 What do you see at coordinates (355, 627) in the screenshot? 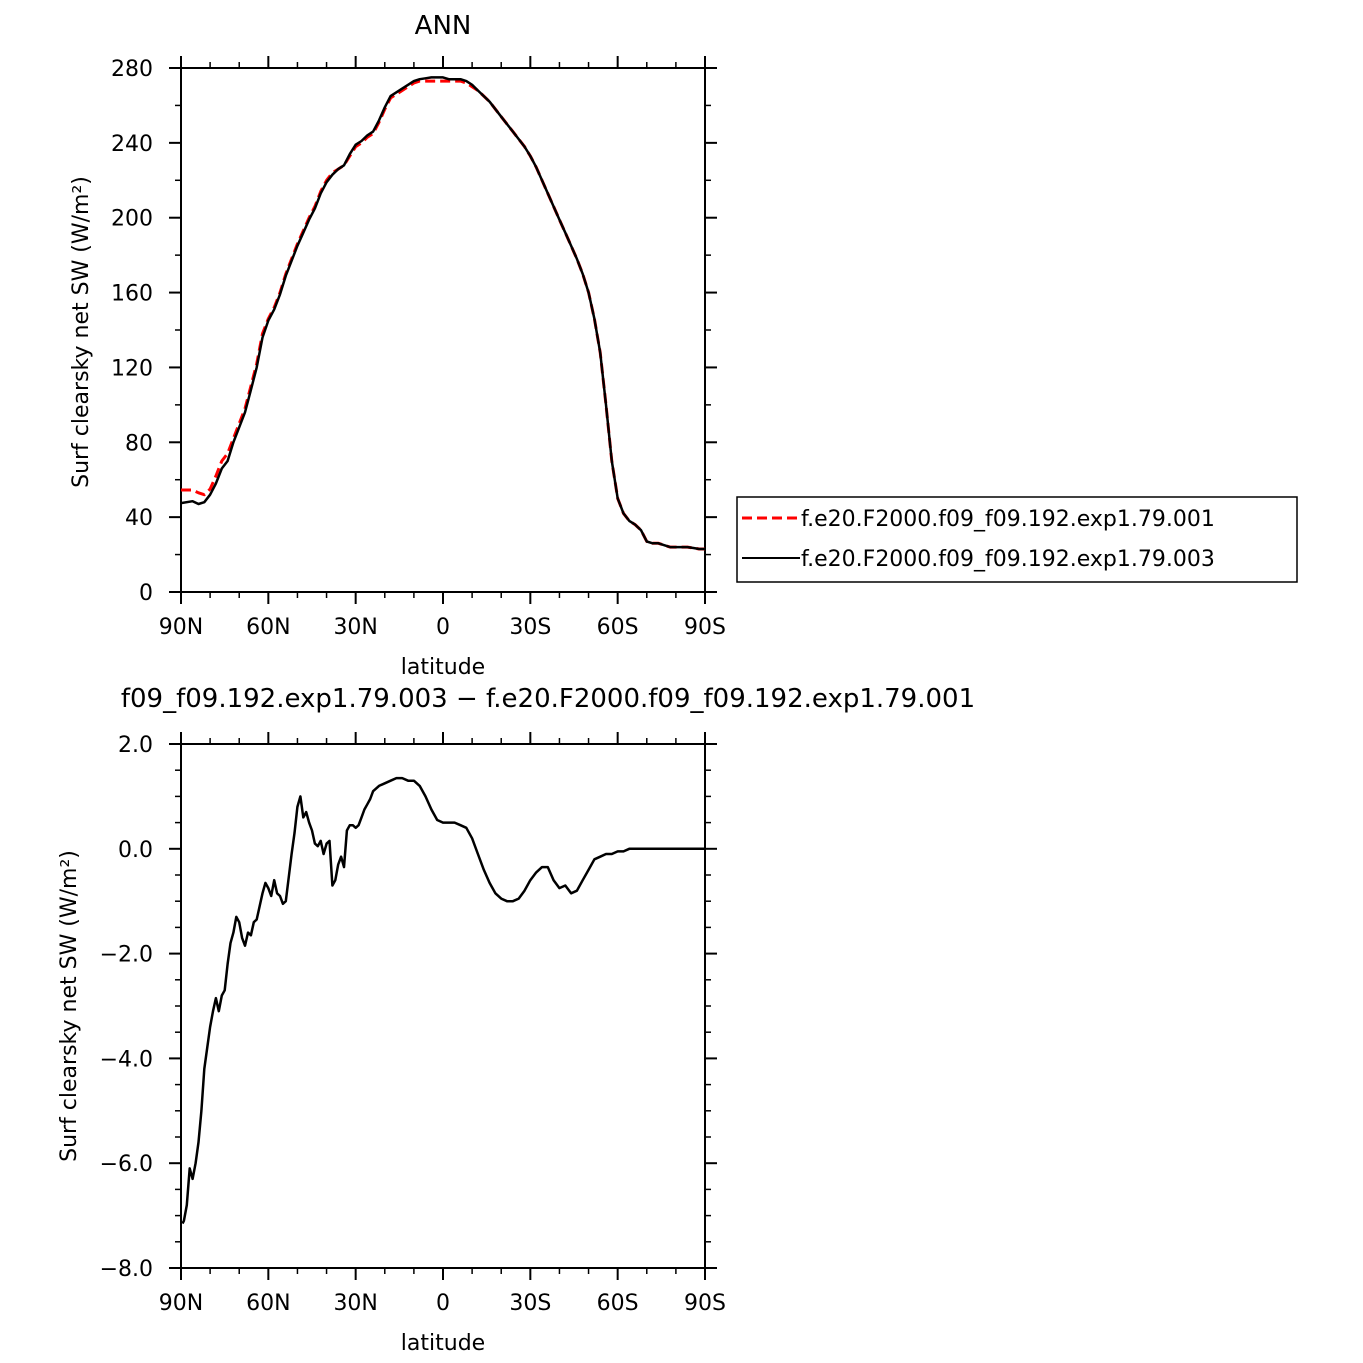
I see `top-x-tick-label: 30N` at bounding box center [355, 627].